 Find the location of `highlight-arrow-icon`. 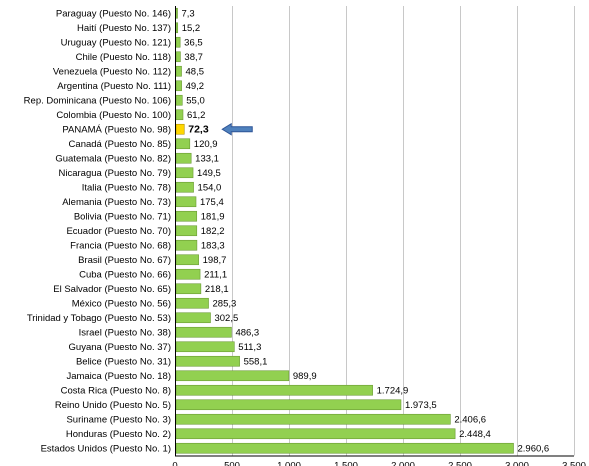

highlight-arrow-icon is located at coordinates (237, 129).